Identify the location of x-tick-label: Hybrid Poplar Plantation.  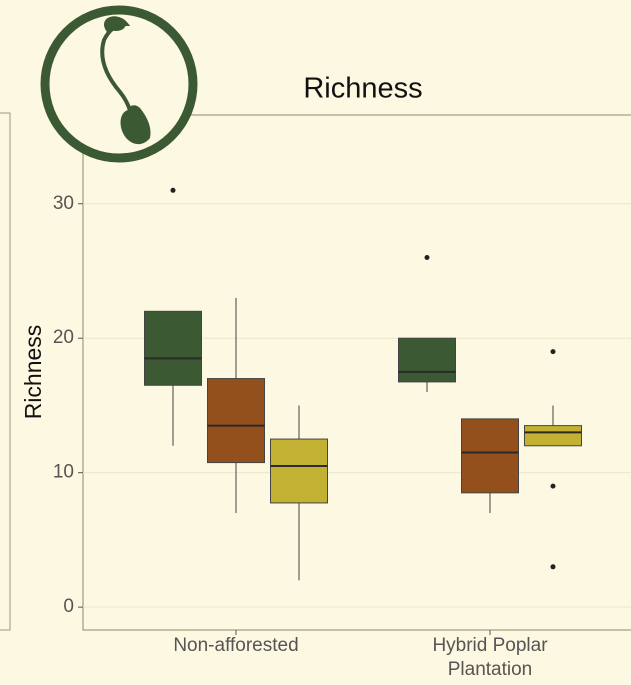
(490, 657).